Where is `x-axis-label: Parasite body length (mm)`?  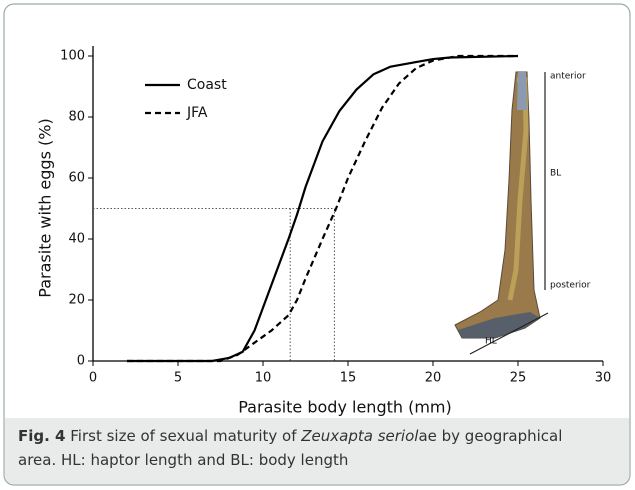
x-axis-label: Parasite body length (mm) is located at coordinates (345, 407).